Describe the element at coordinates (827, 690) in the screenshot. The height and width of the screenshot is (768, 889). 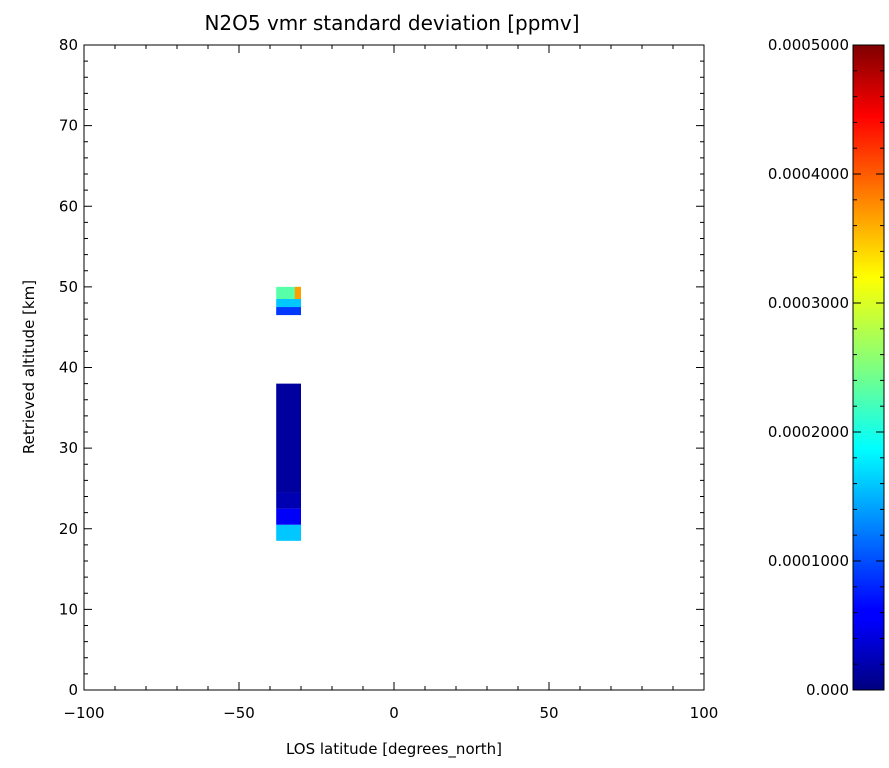
I see `colorbar-tick-label: 0.000` at that location.